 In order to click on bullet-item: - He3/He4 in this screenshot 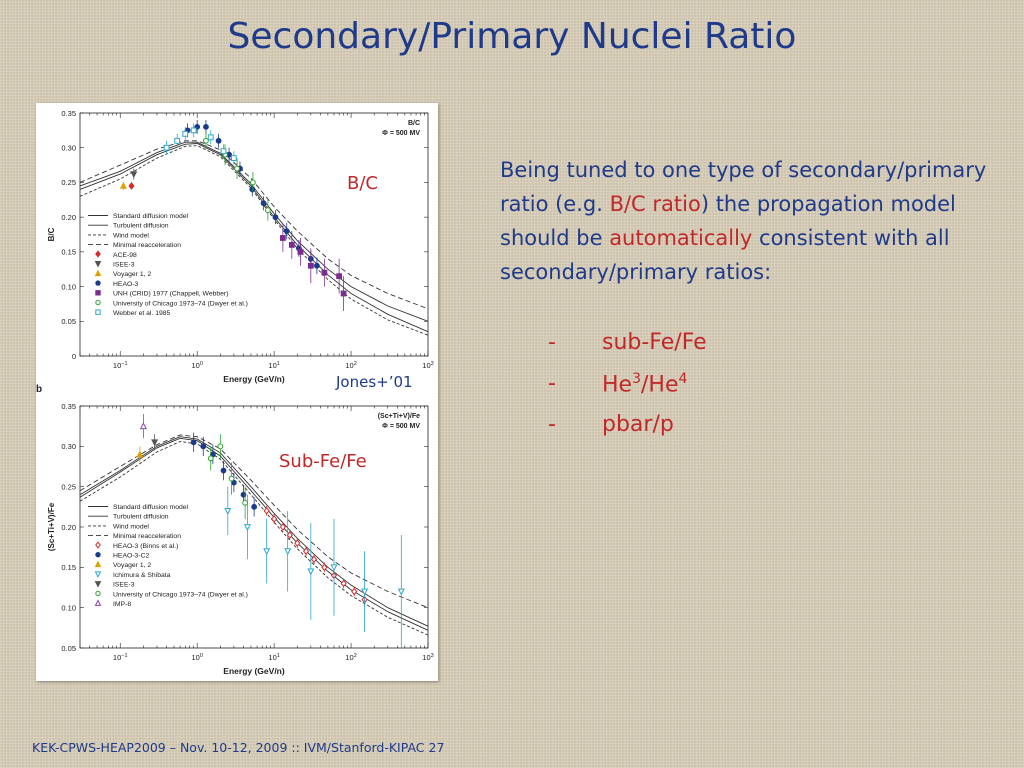, I will do `click(627, 391)`.